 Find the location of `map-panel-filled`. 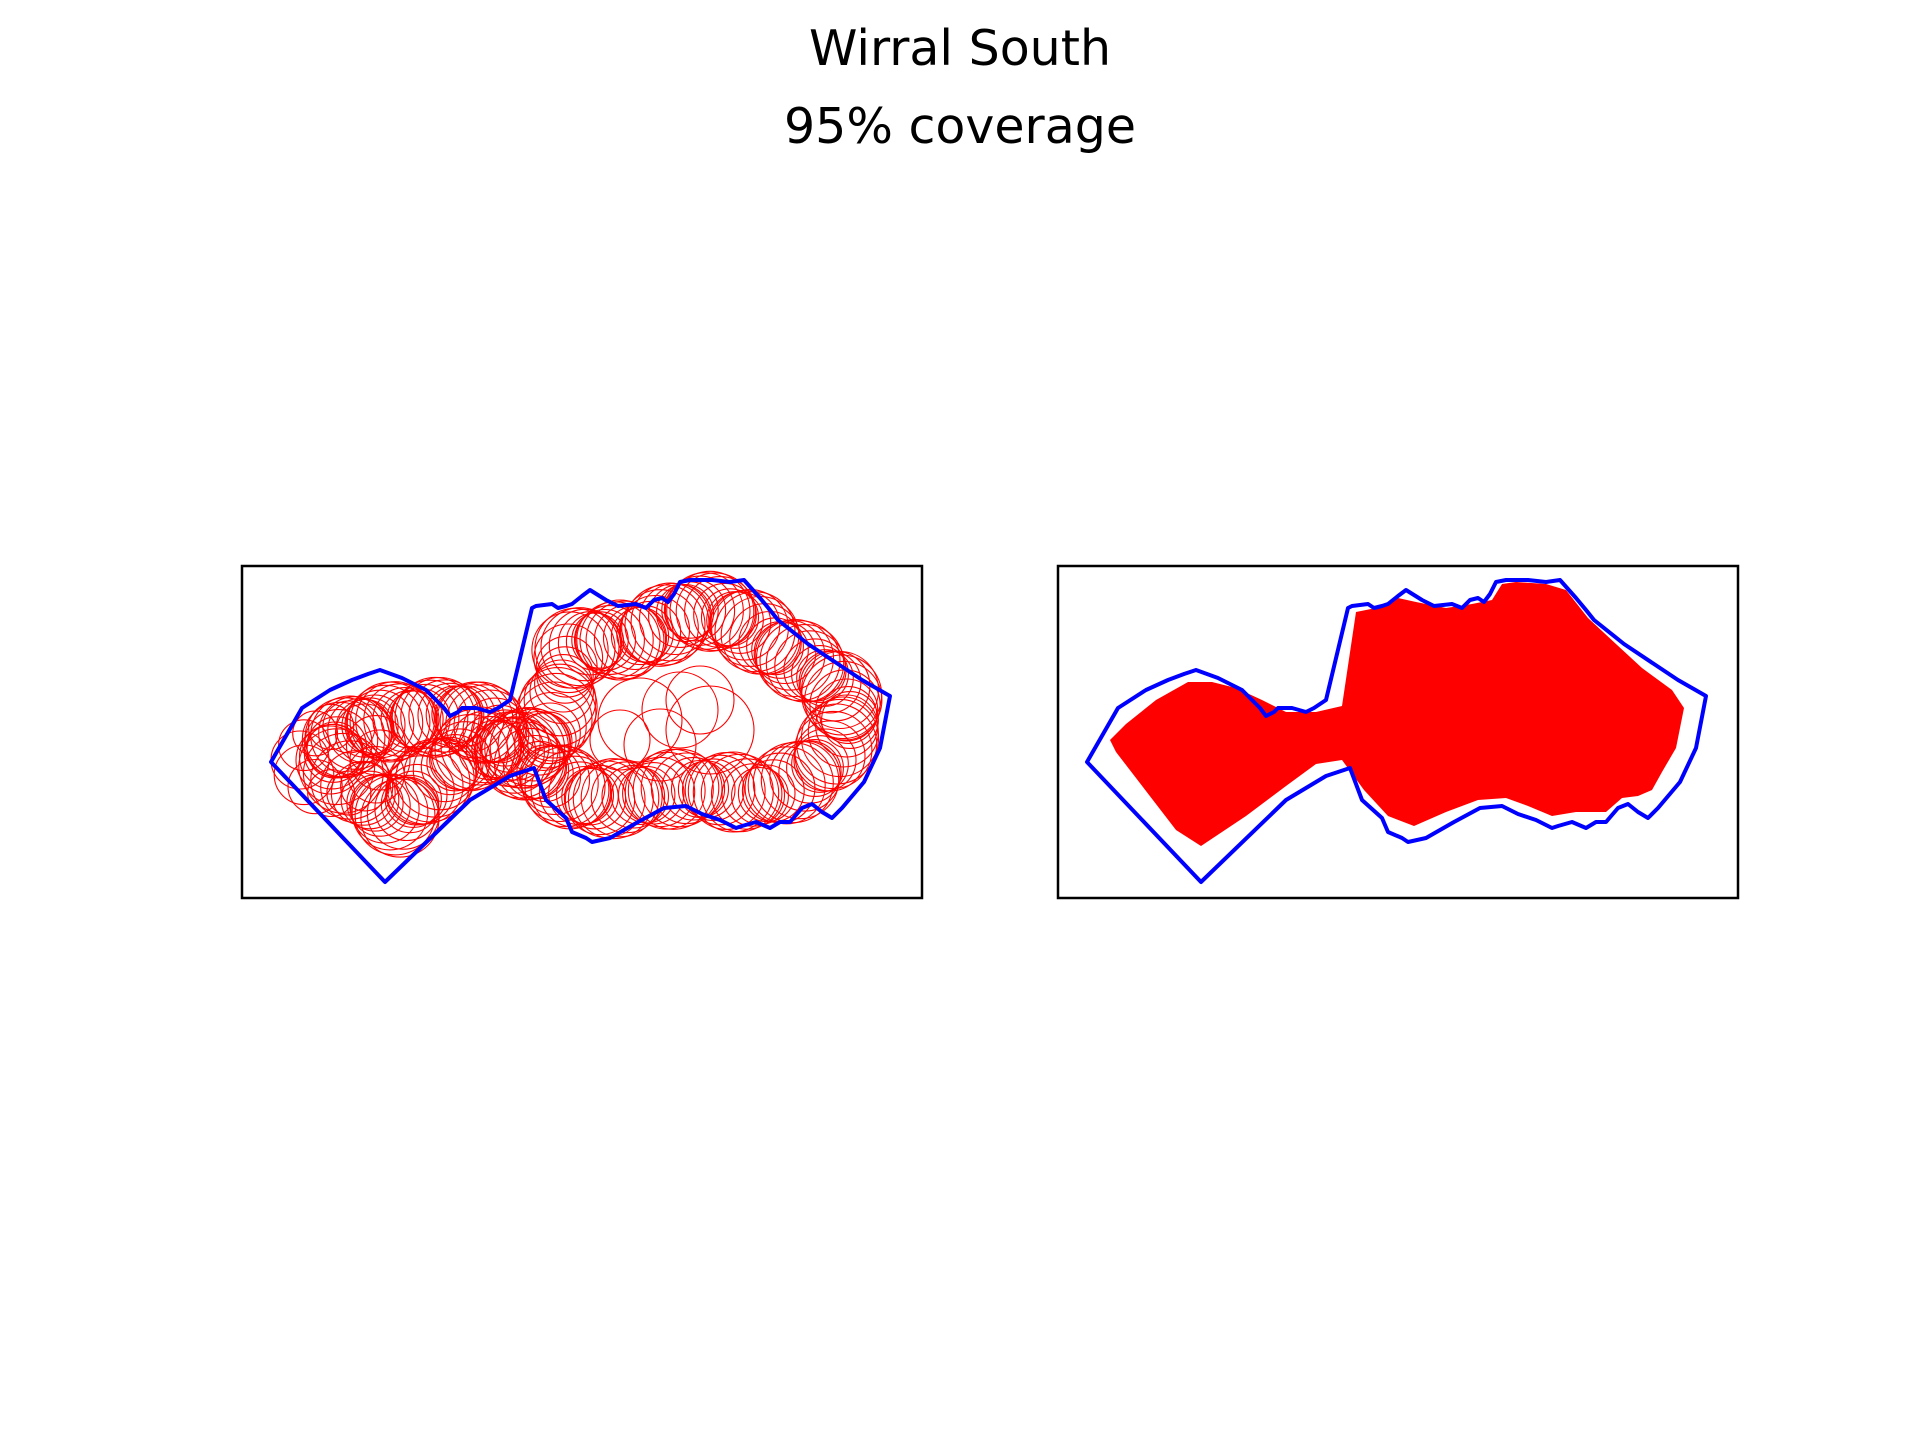

map-panel-filled is located at coordinates (1398, 732).